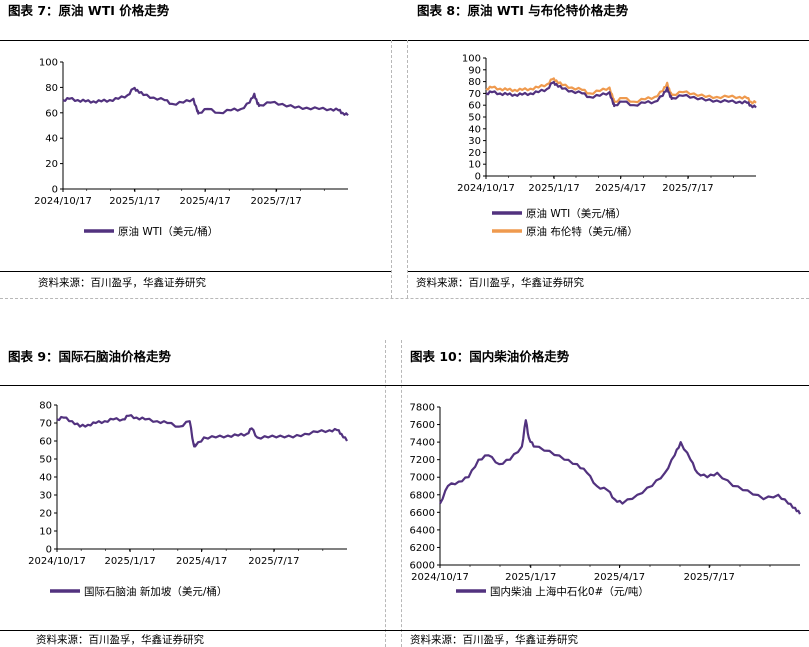 This screenshot has height=647, width=809. I want to click on y-tick-label: 7400, so click(422, 443).